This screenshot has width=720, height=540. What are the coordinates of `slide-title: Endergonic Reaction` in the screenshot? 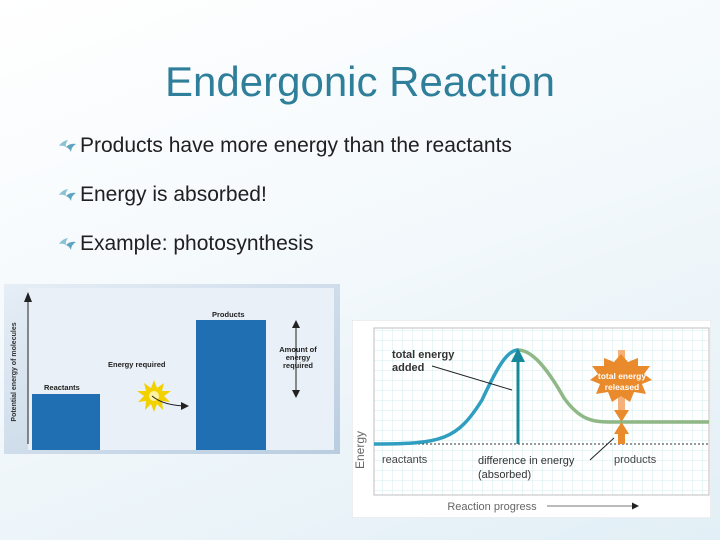 It's located at (360, 81).